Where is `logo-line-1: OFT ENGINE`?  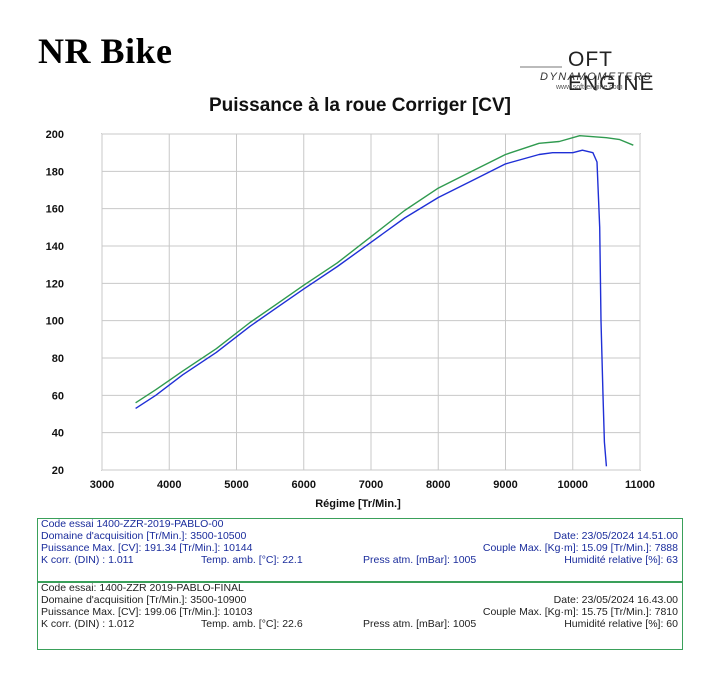
logo-line-1: OFT ENGINE is located at coordinates (611, 71).